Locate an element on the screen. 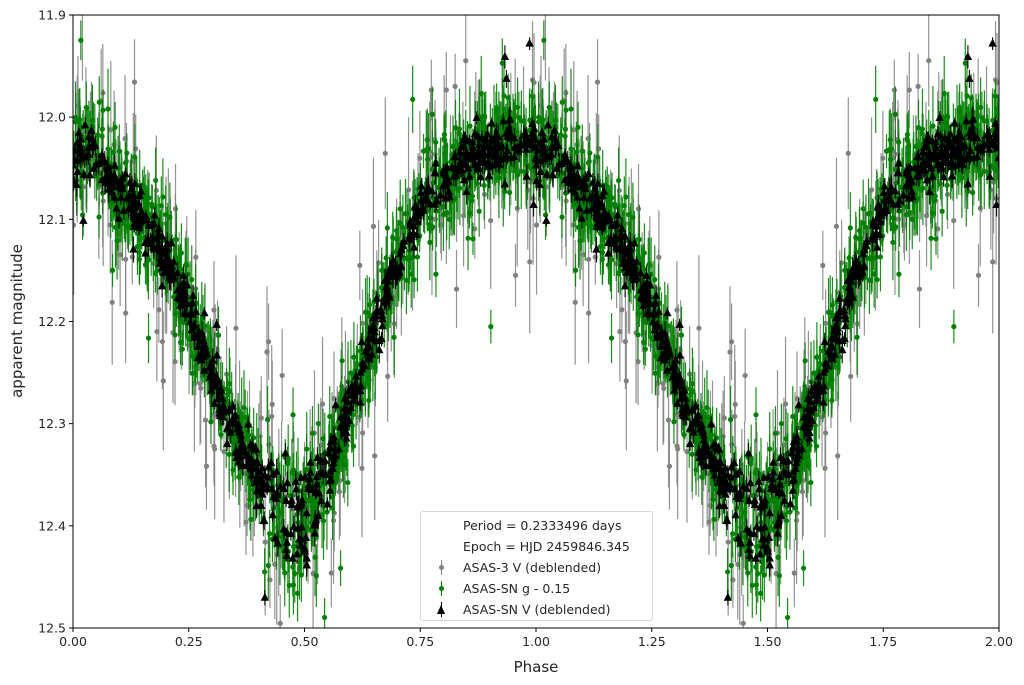 This screenshot has width=1024, height=685. legend-item-asassn-g: ASAS-SN g - 0.15 is located at coordinates (536, 588).